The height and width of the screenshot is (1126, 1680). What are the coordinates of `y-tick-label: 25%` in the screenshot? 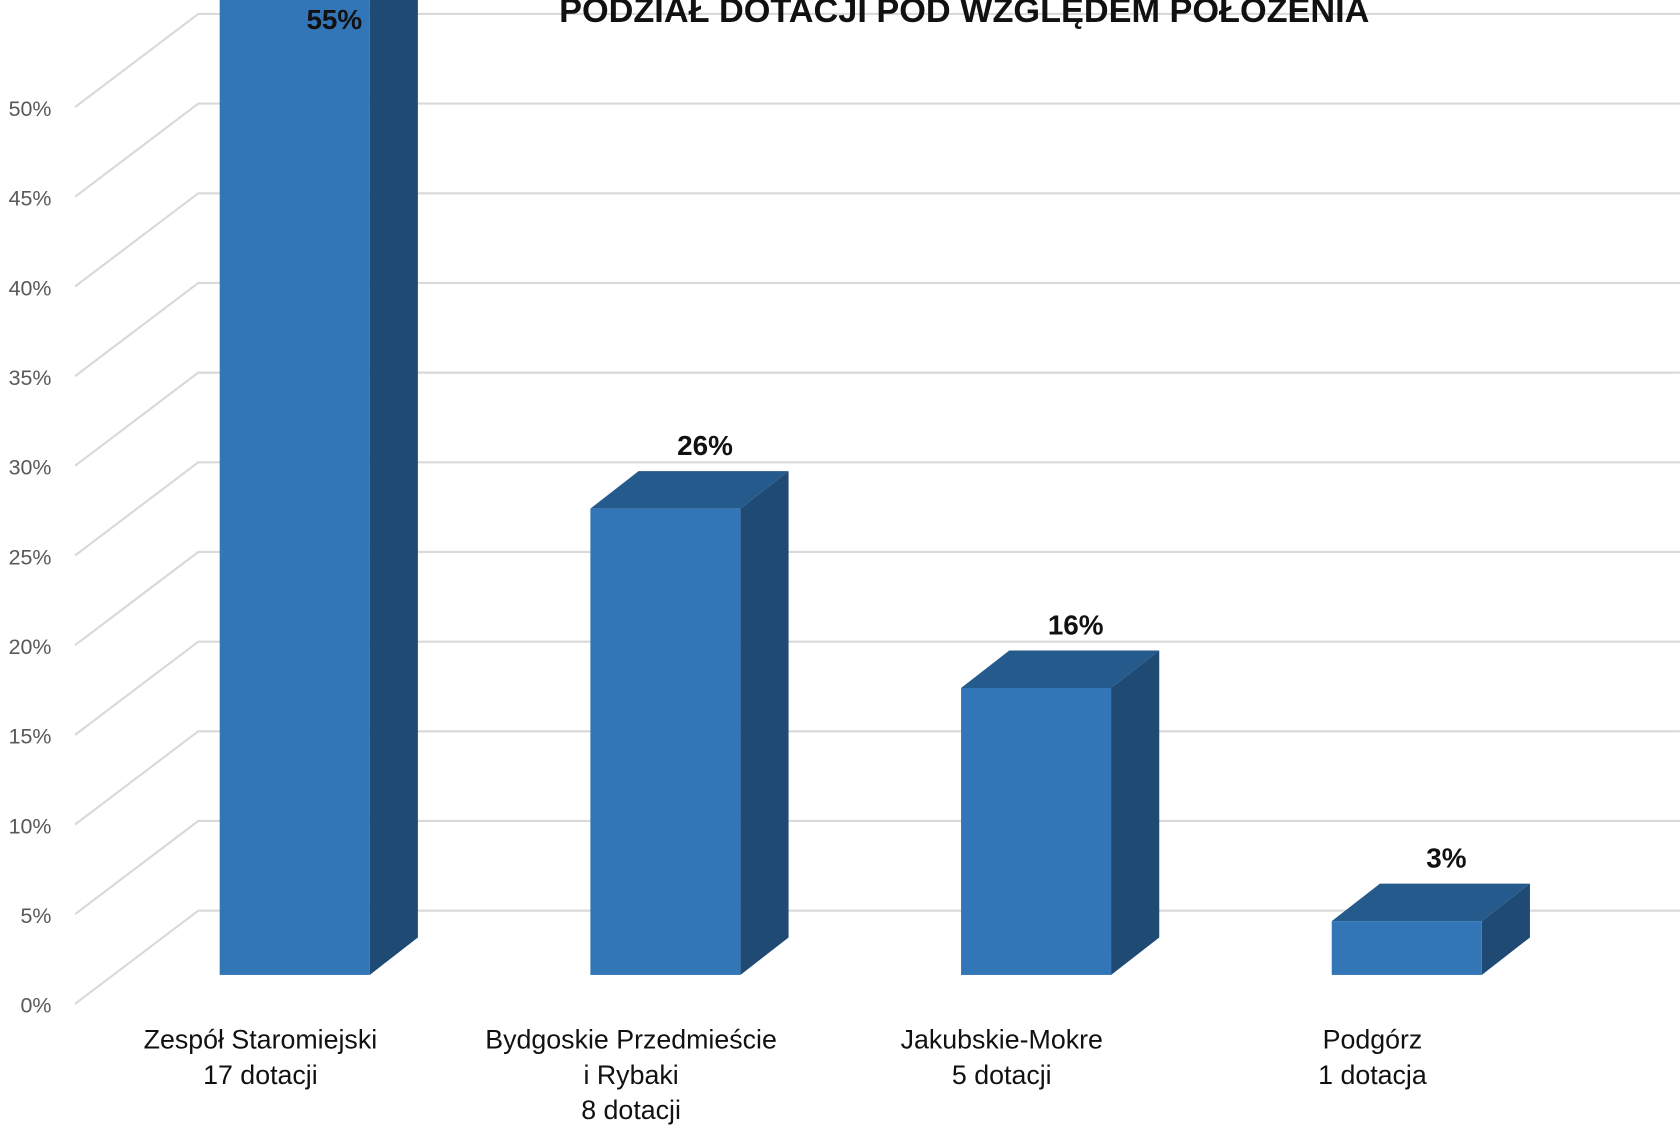 It's located at (30, 557).